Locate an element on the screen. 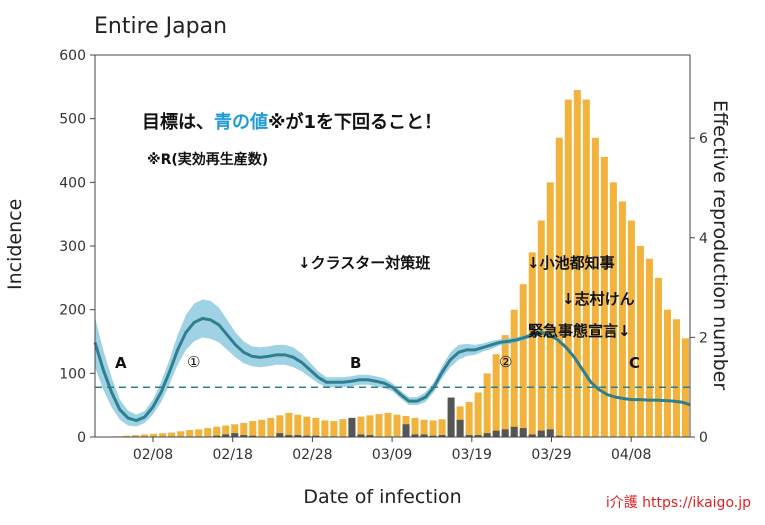  annotation-koike: ↓小池都知事 is located at coordinates (571, 263).